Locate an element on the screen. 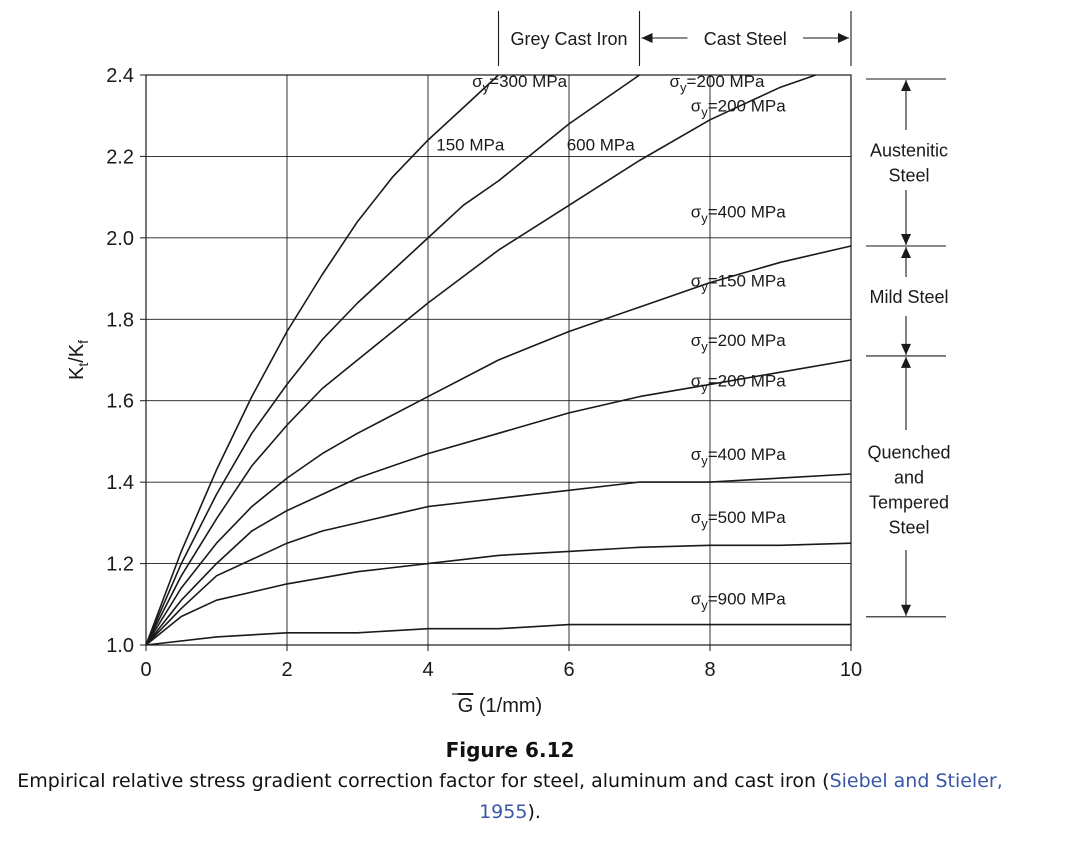  group-label-quenched-tempered: and is located at coordinates (909, 478).